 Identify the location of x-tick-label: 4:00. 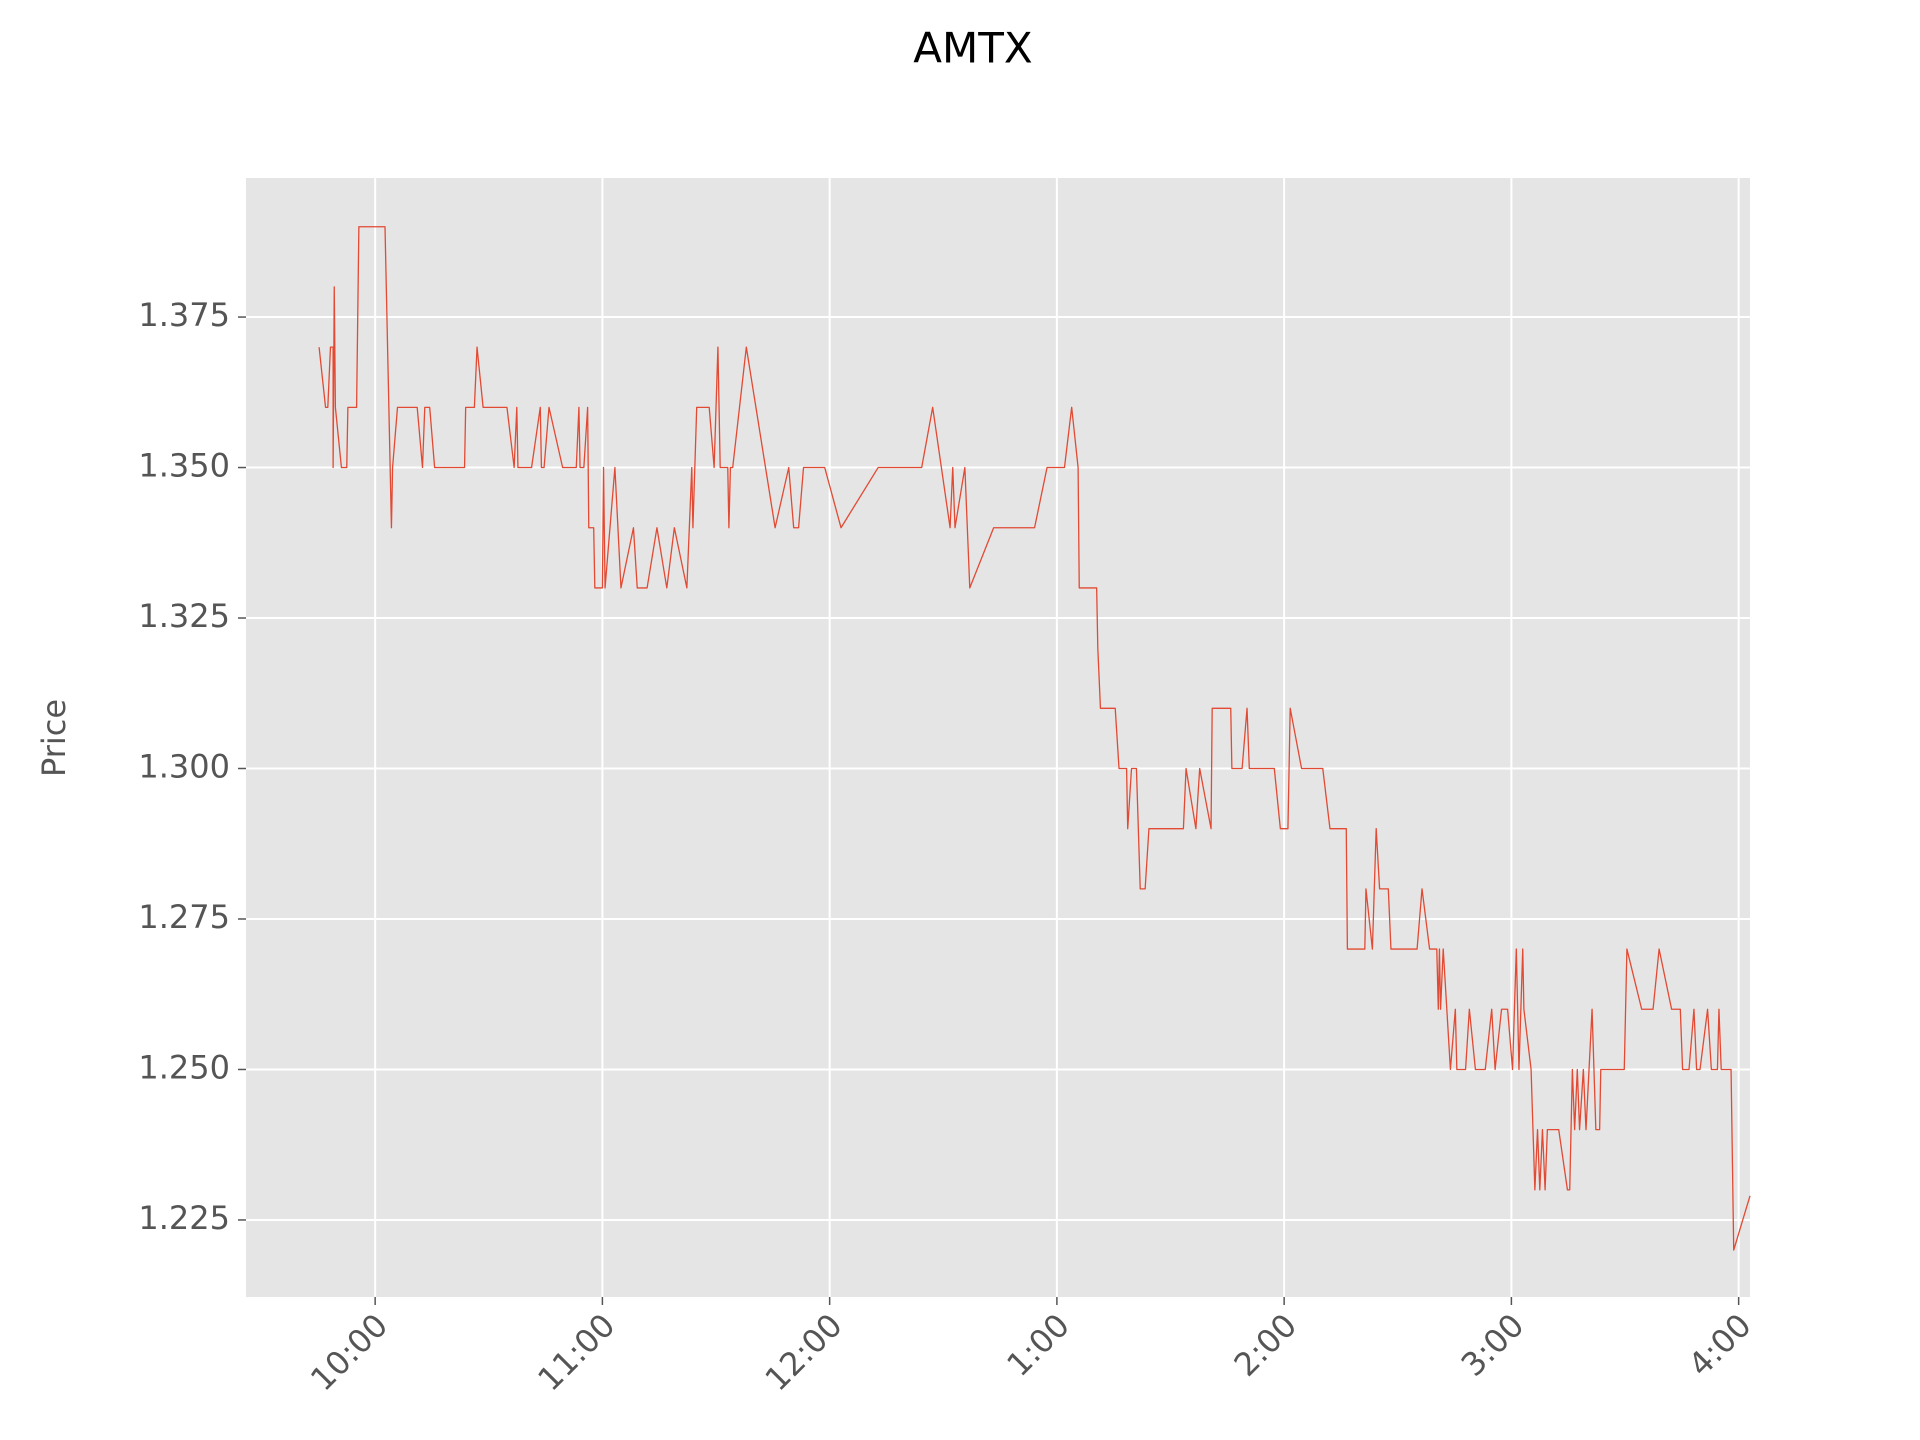
(1720, 1345).